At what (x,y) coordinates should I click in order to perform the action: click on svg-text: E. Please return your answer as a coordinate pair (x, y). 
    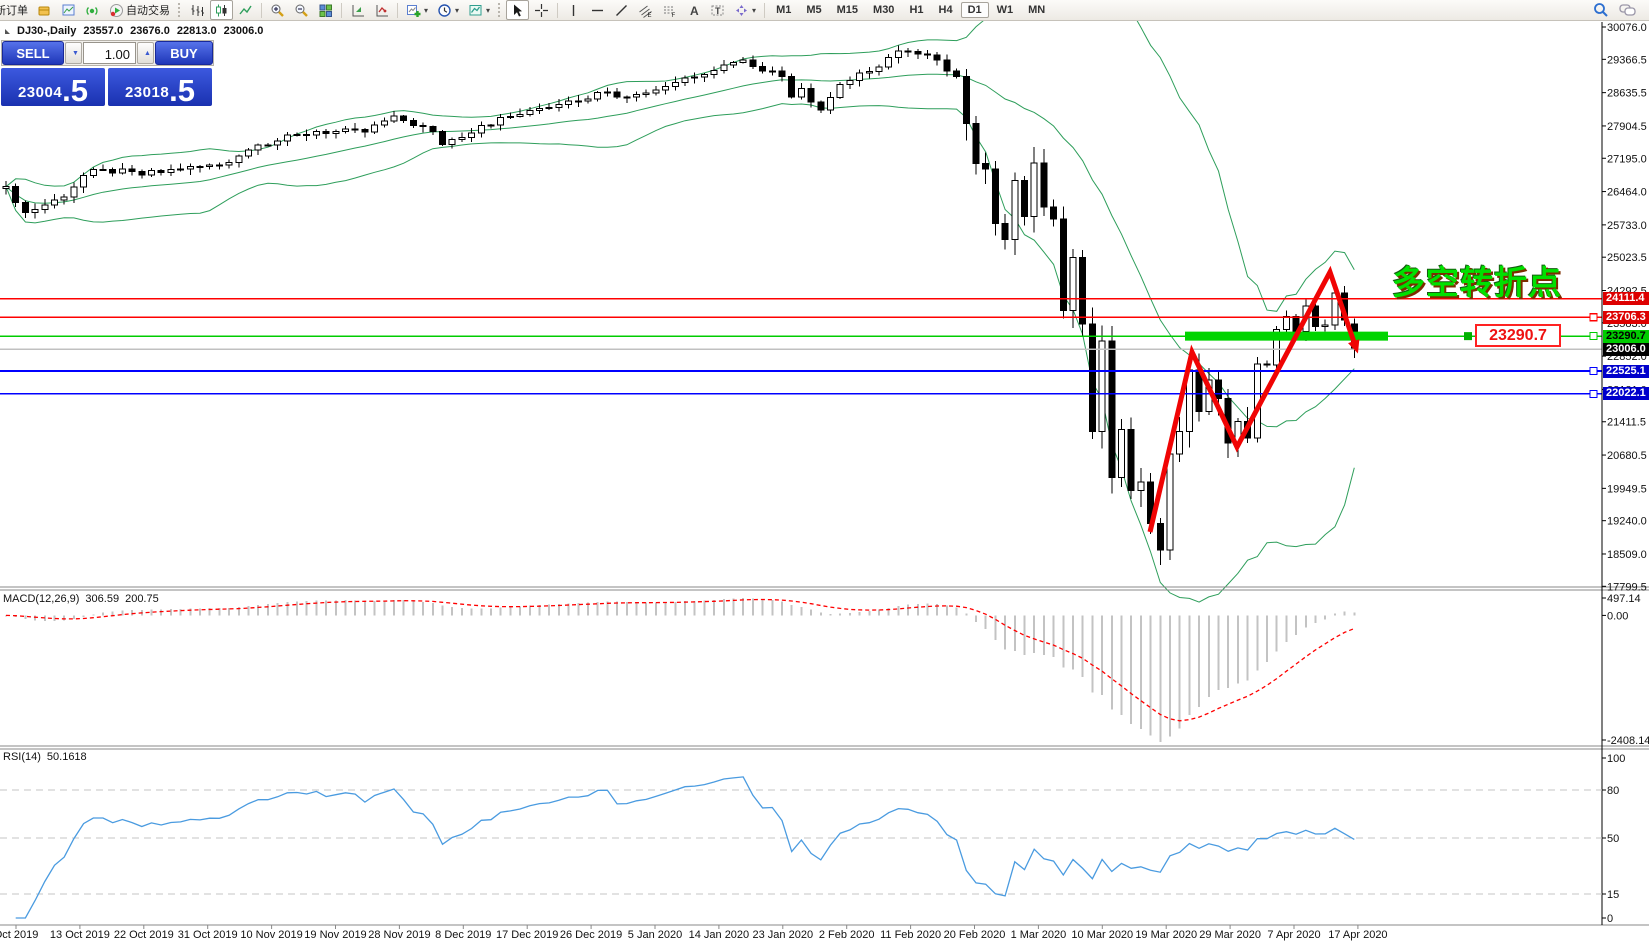
    Looking at the image, I should click on (650, 15).